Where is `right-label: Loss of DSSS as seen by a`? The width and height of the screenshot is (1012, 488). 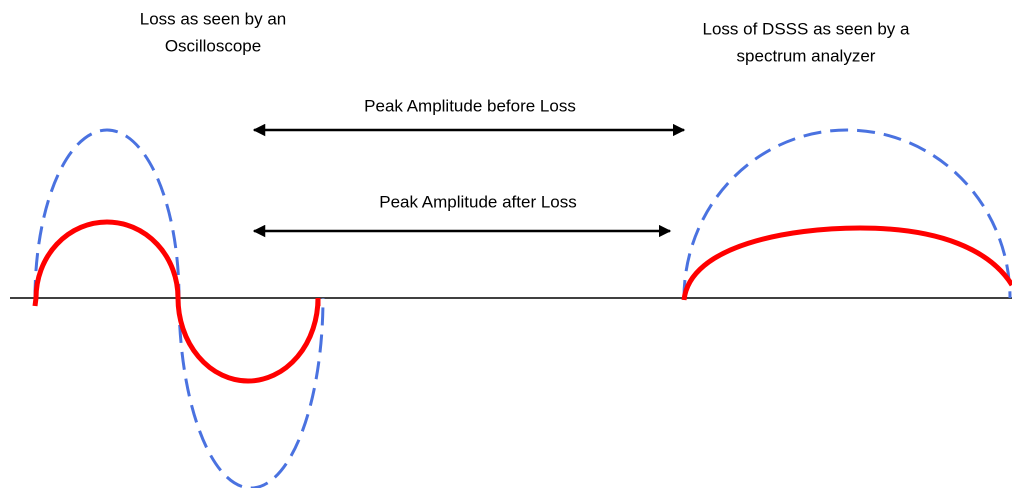 right-label: Loss of DSSS as seen by a is located at coordinates (806, 28).